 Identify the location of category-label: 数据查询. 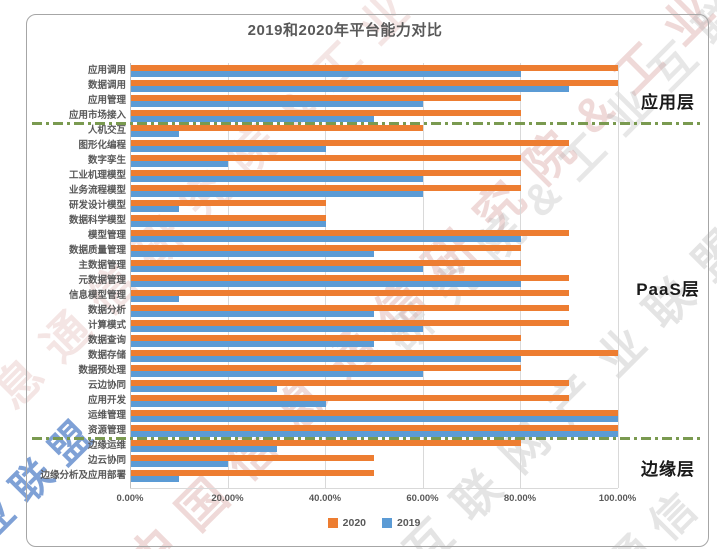
(106, 340).